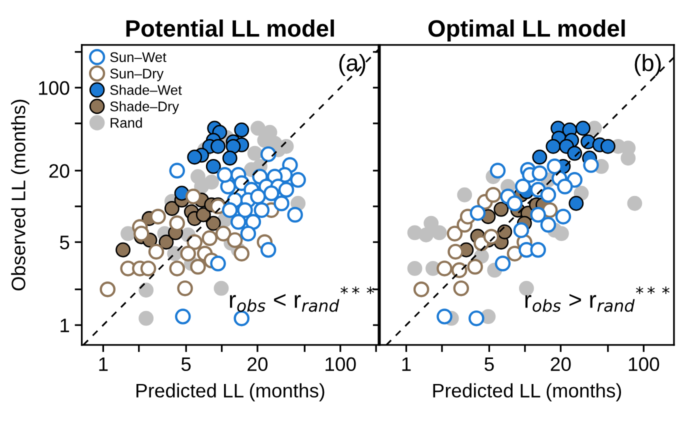 The image size is (676, 428). What do you see at coordinates (137, 75) in the screenshot?
I see `legend-label: Sun–Dry` at bounding box center [137, 75].